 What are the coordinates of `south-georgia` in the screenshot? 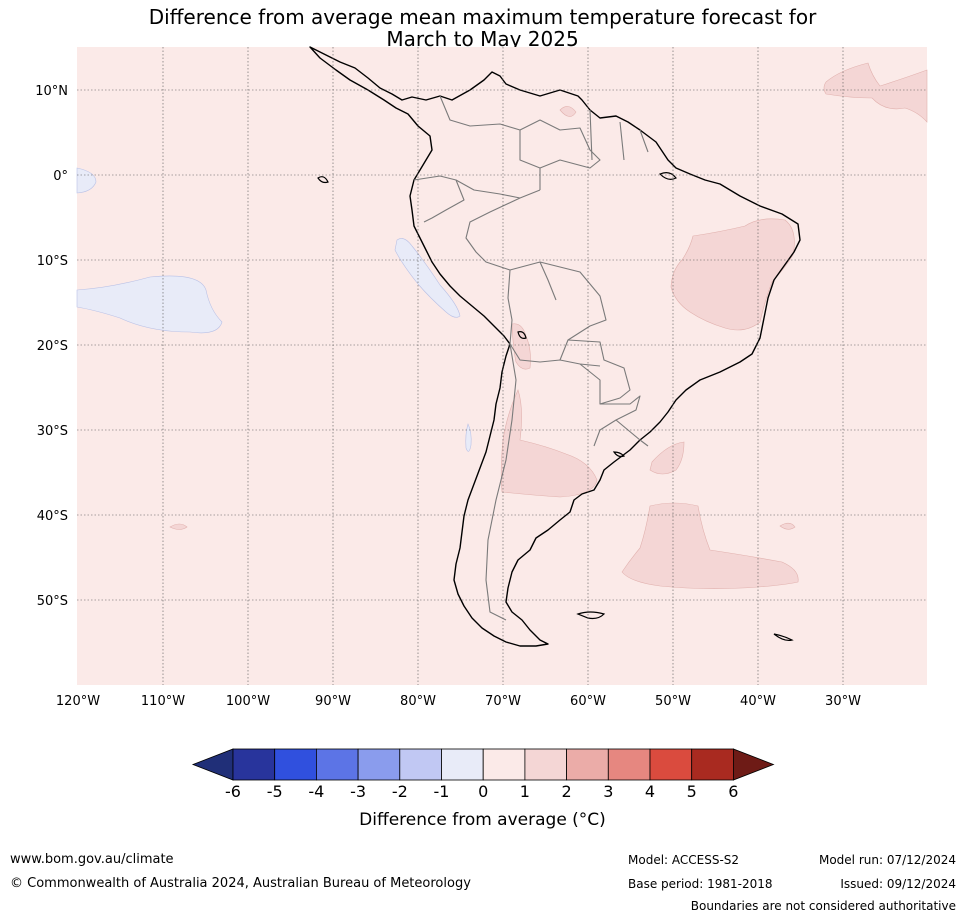 It's located at (783, 637).